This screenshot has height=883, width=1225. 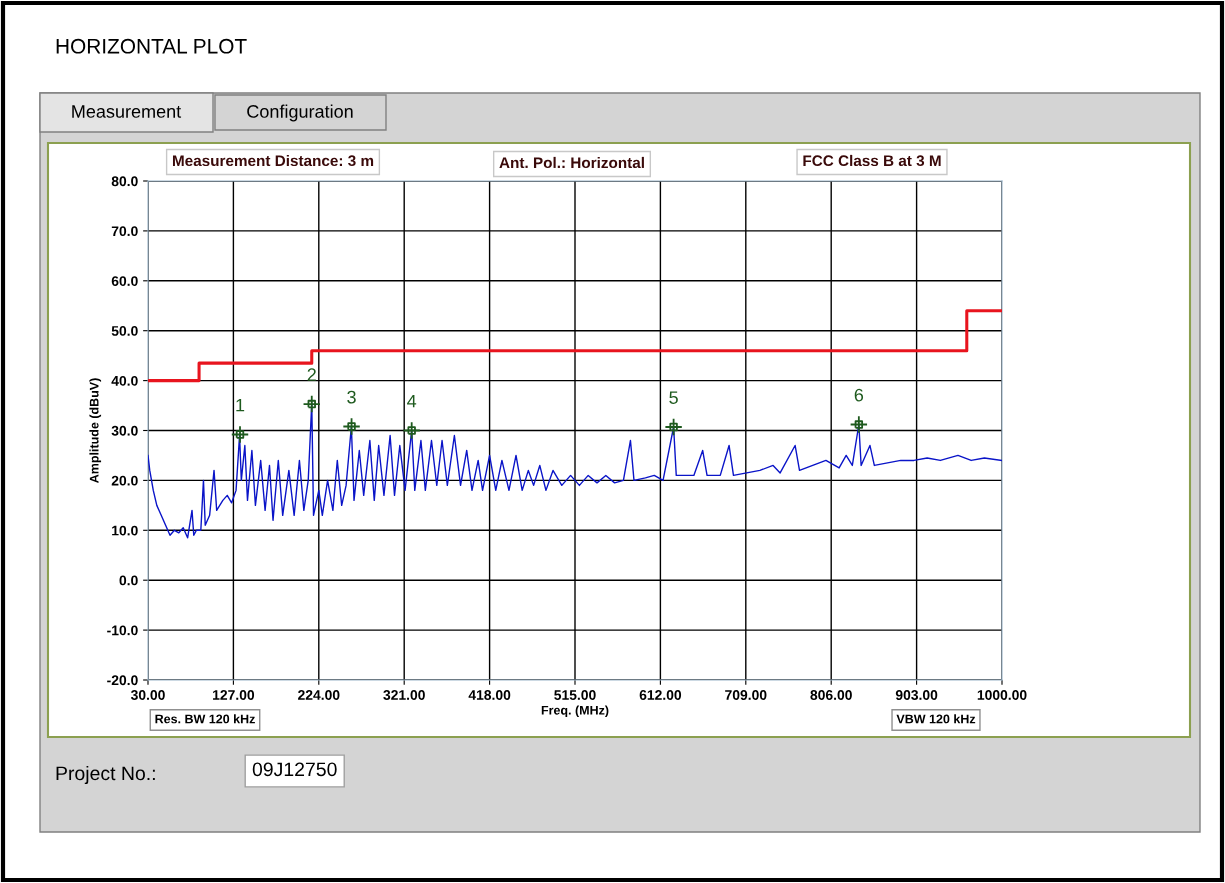 What do you see at coordinates (147, 695) in the screenshot?
I see `x-tick-label: 30.00` at bounding box center [147, 695].